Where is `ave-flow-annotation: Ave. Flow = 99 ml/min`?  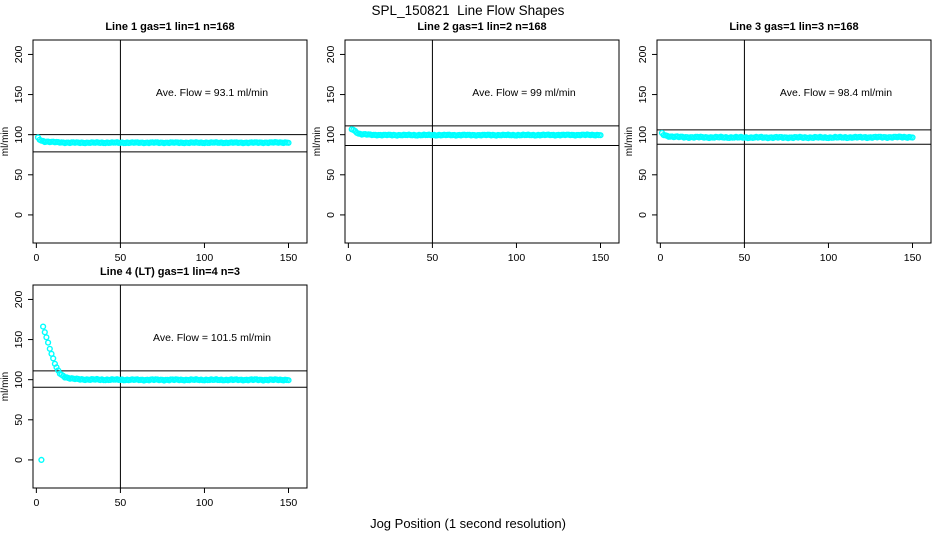 ave-flow-annotation: Ave. Flow = 99 ml/min is located at coordinates (524, 93).